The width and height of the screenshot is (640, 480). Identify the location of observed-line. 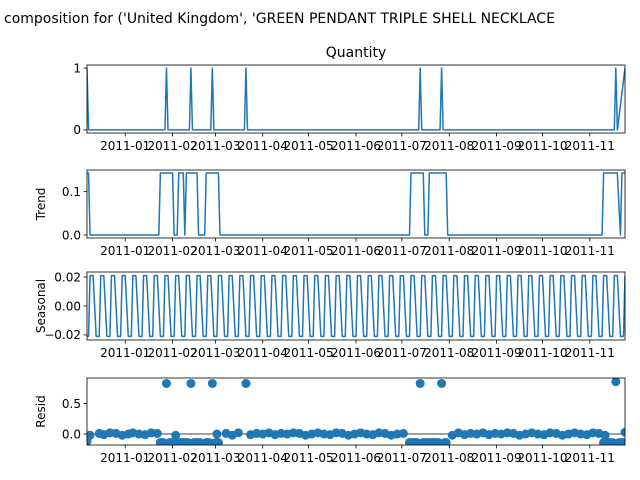
(356, 99).